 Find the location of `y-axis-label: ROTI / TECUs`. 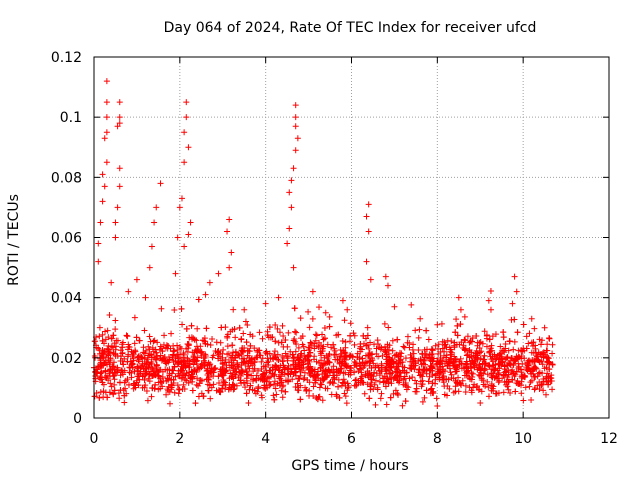

y-axis-label: ROTI / TECUs is located at coordinates (14, 240).